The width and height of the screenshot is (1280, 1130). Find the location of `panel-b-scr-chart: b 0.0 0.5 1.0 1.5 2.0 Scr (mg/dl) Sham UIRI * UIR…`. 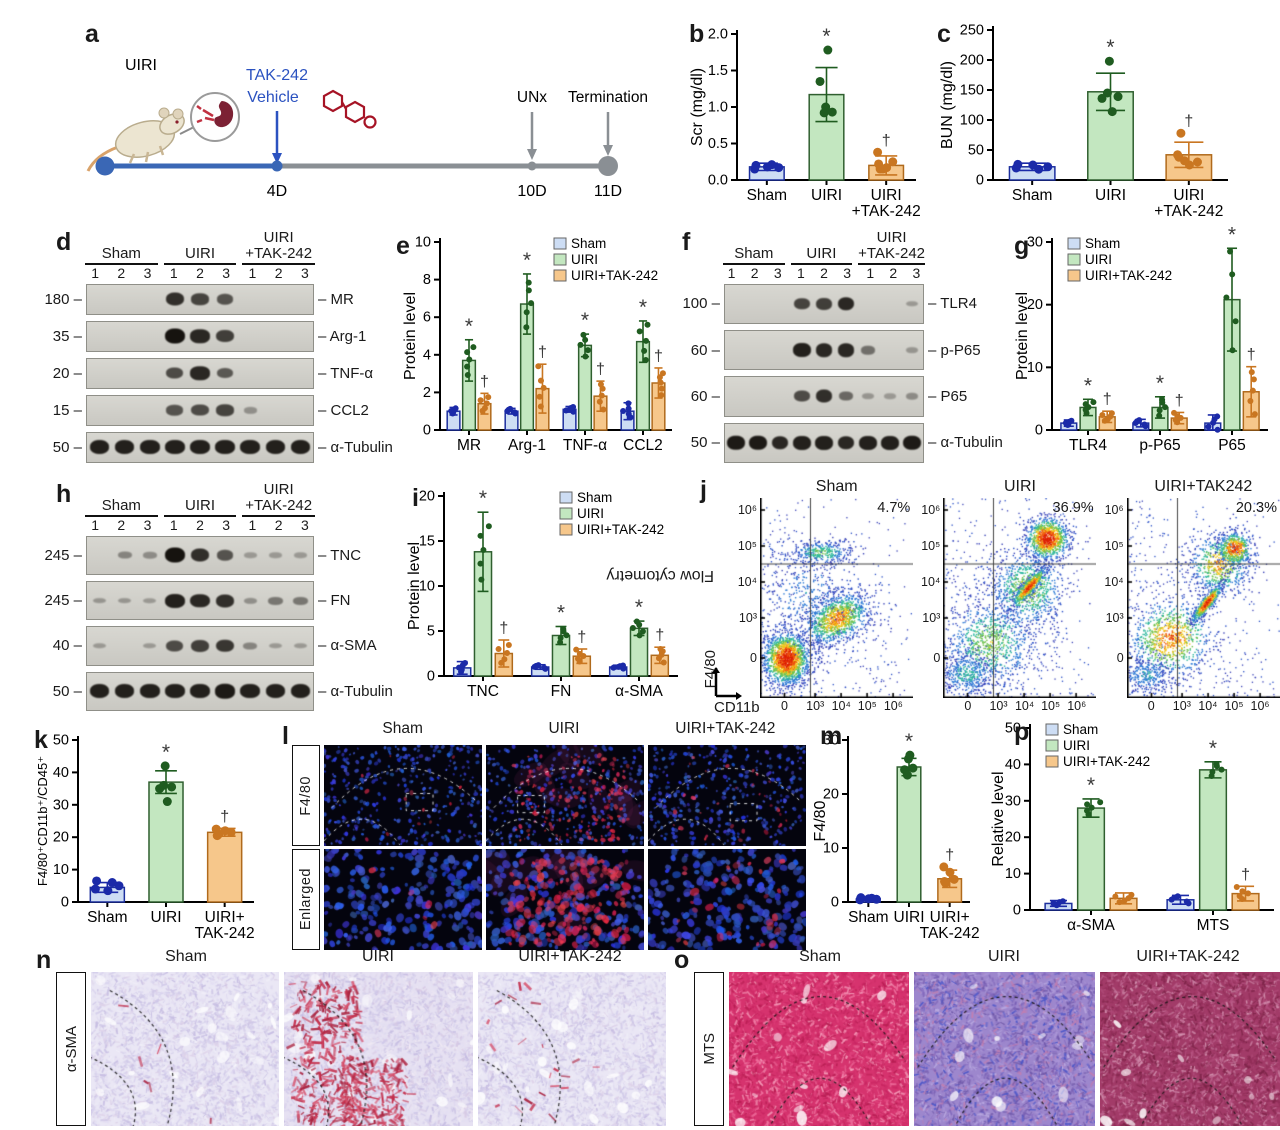

panel-b-scr-chart: b 0.0 0.5 1.0 1.5 2.0 Scr (mg/dl) Sham UIRI * UIR… is located at coordinates (806, 120).